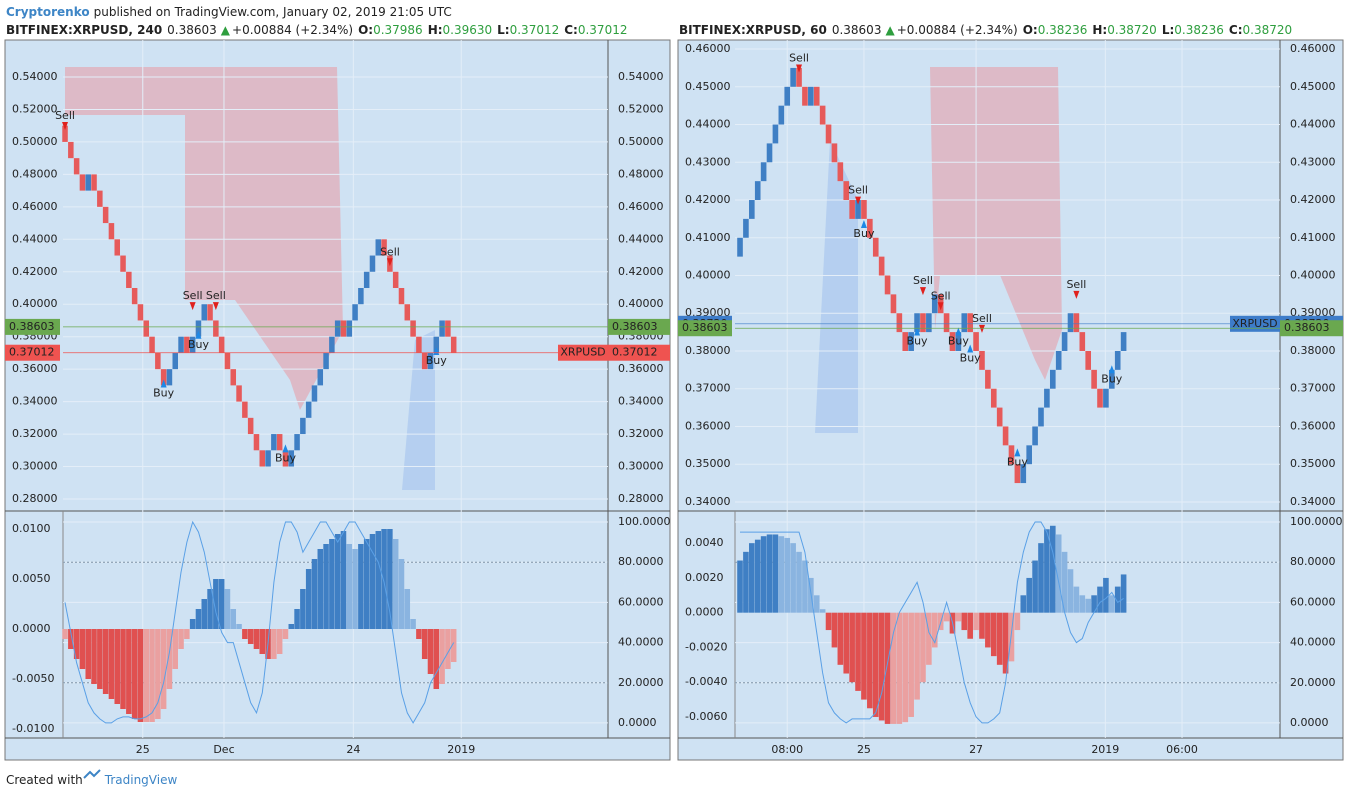  Describe the element at coordinates (641, 271) in the screenshot. I see `y-tick-label: 0.42000` at that location.